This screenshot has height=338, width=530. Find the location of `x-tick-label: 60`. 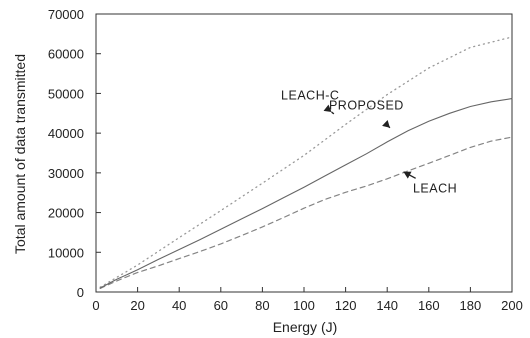

x-tick-label: 60 is located at coordinates (221, 305).